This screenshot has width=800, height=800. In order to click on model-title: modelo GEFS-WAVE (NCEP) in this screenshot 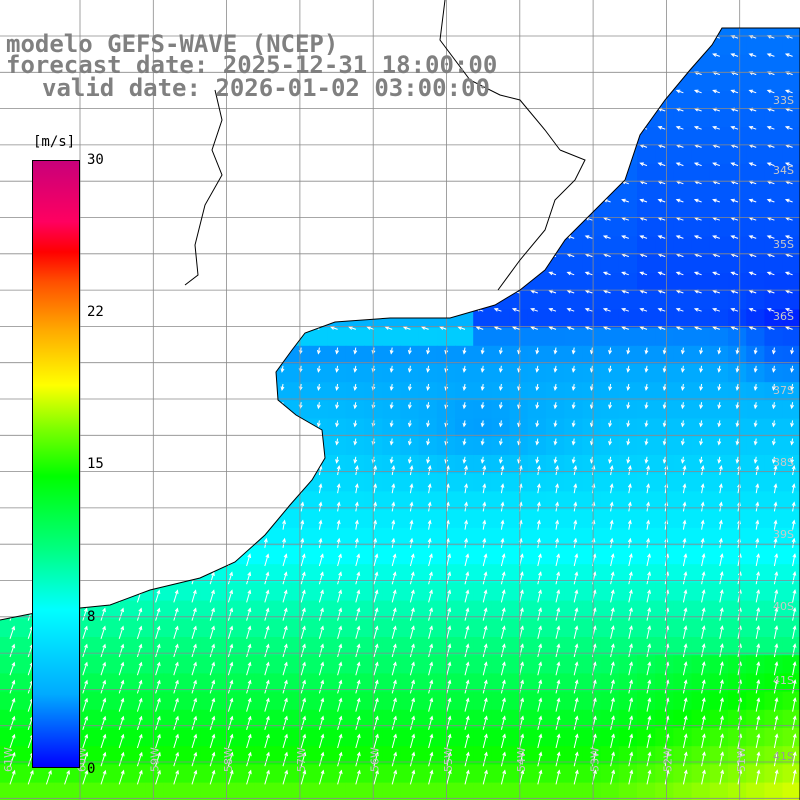, I will do `click(172, 44)`.